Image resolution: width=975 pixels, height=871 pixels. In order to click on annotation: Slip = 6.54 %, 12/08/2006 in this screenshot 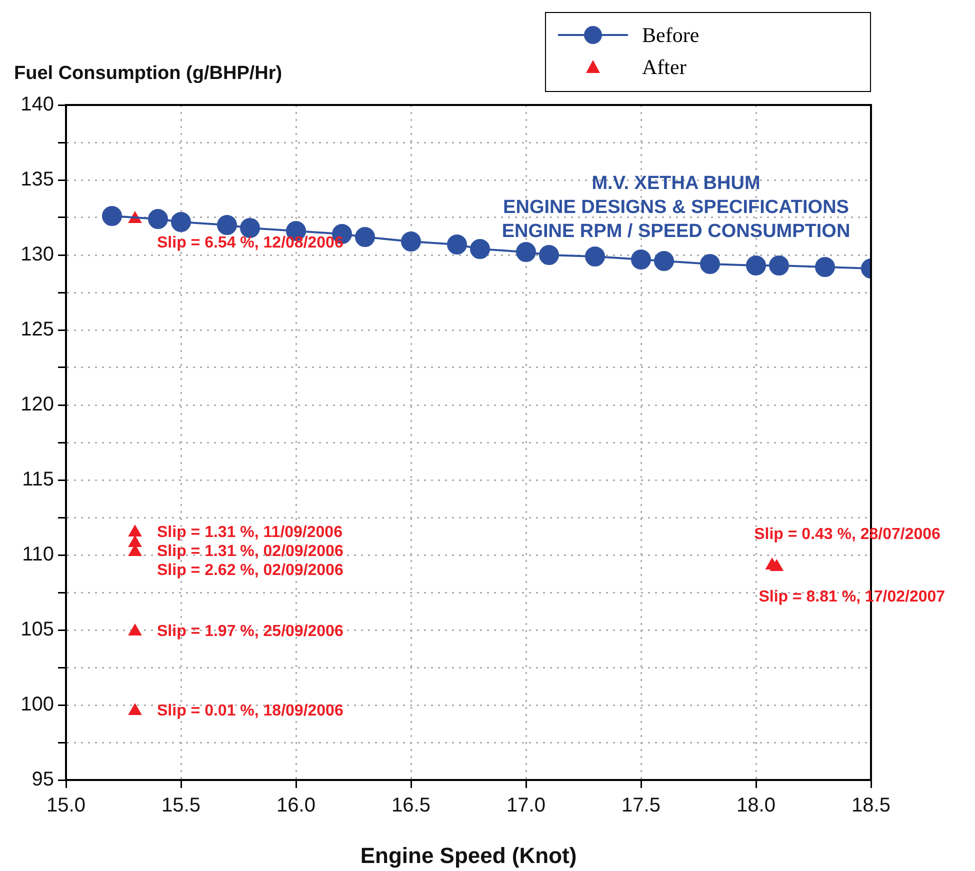, I will do `click(250, 243)`.